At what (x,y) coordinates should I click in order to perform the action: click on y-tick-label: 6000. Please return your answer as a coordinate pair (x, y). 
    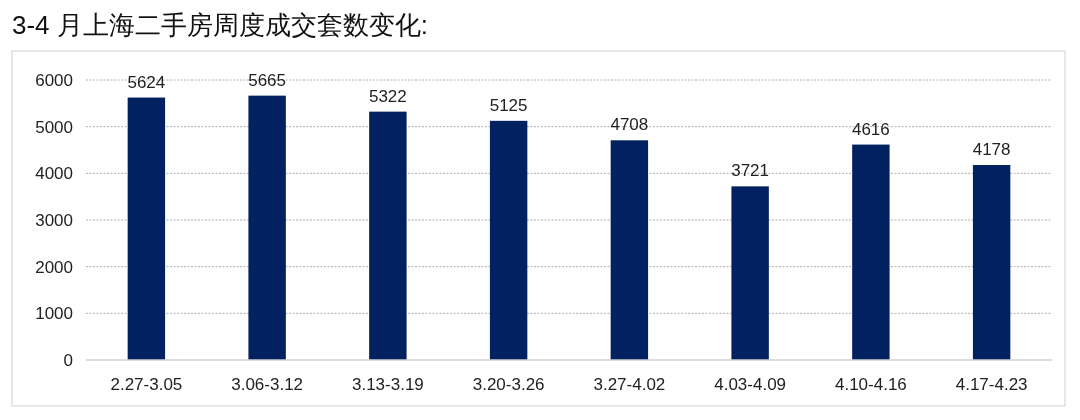
    Looking at the image, I should click on (54, 80).